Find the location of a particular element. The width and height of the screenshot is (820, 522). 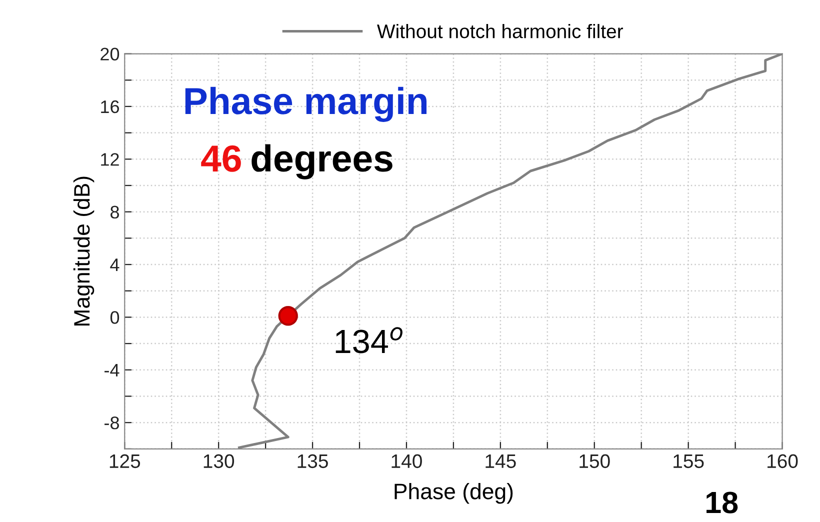

x-tick-label: 145 is located at coordinates (501, 461).